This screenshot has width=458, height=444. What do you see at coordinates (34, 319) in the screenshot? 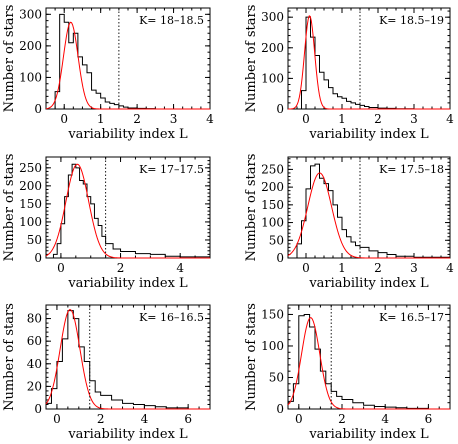
I see `y-tick-label: 80` at bounding box center [34, 319].